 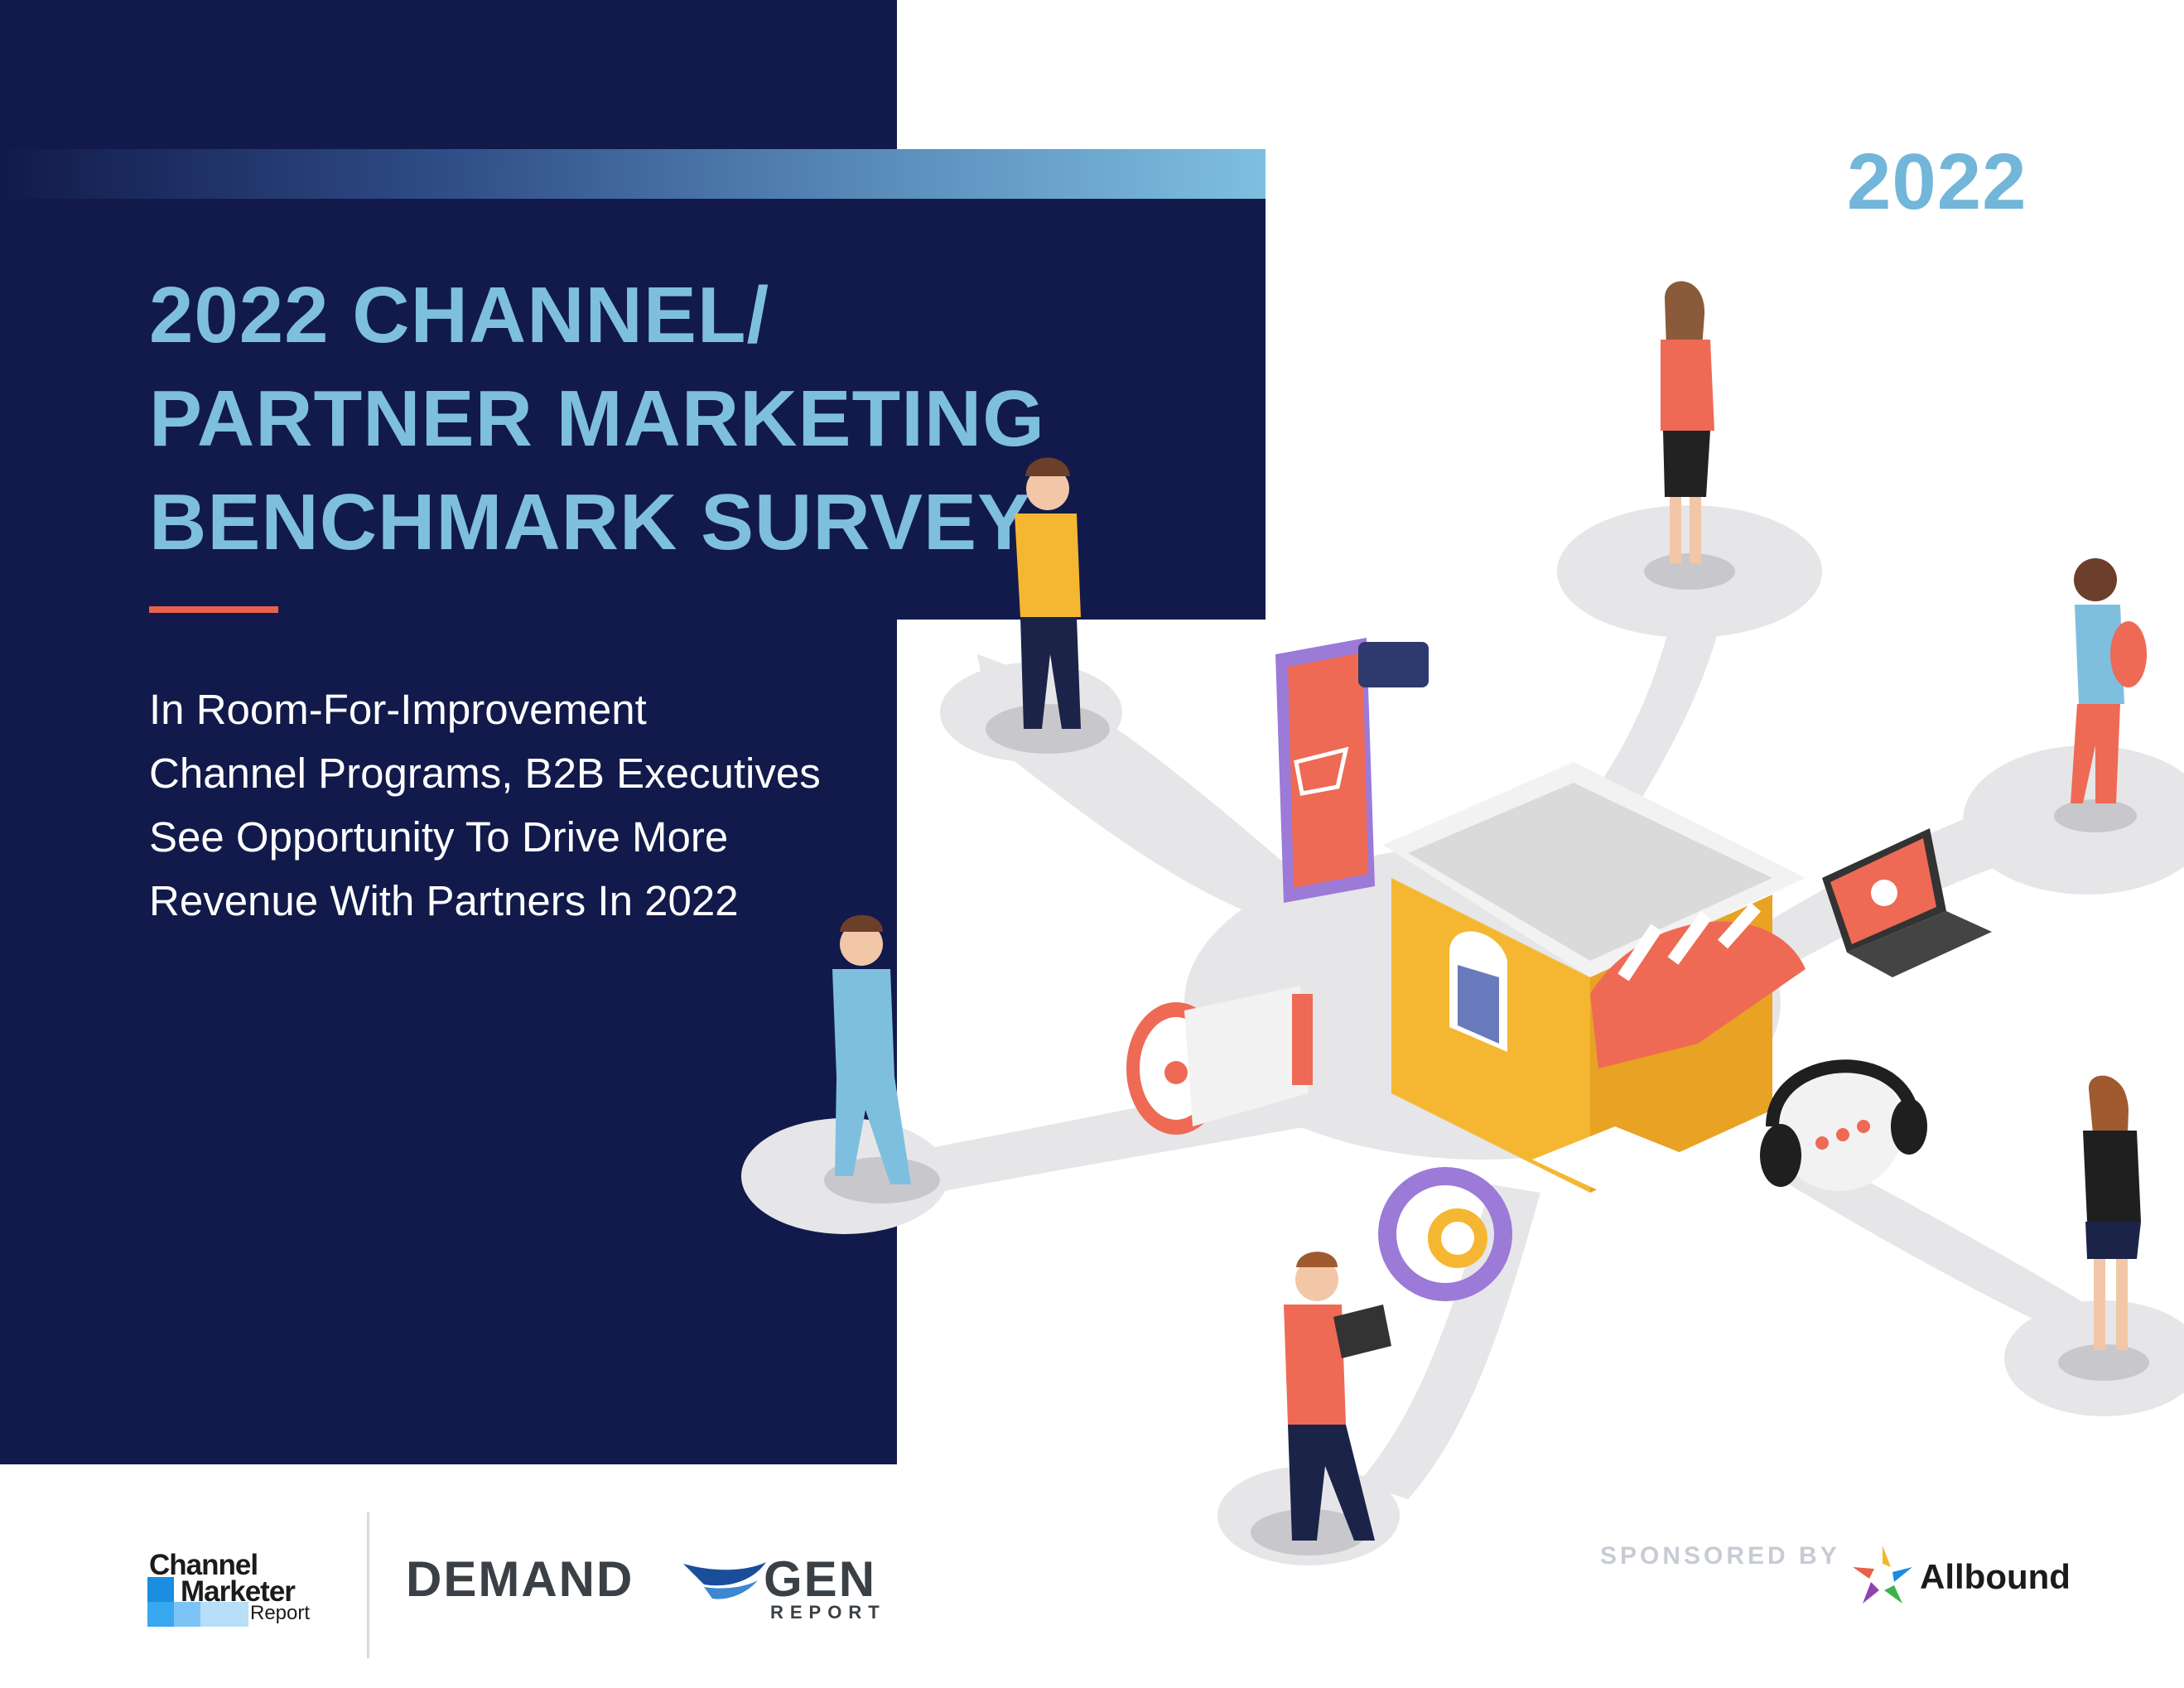 I want to click on phone-icon, so click(x=1352, y=770).